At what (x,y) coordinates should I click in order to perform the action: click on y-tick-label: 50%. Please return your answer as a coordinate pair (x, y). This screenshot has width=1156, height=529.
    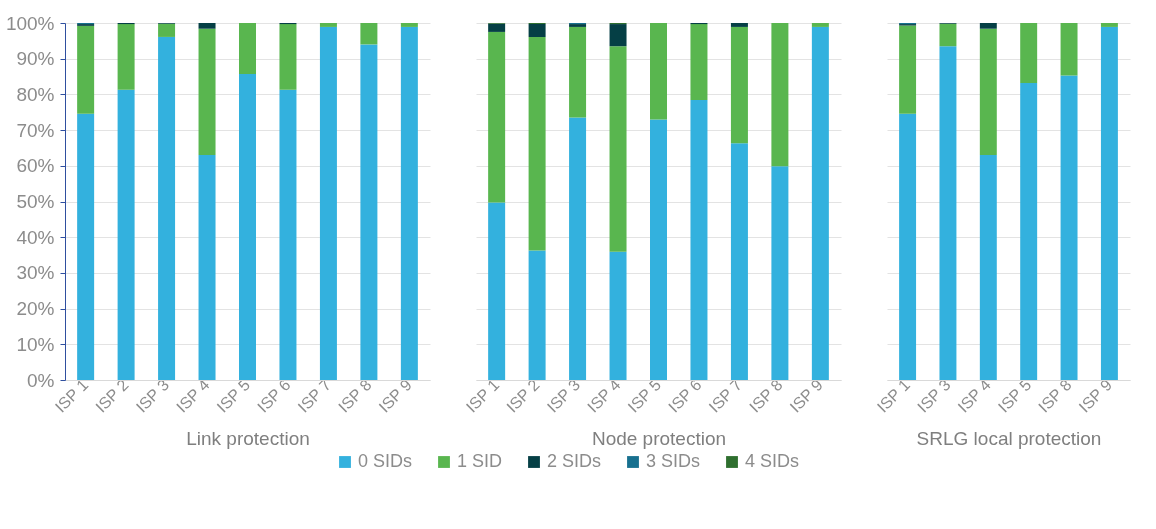
    Looking at the image, I should click on (35, 201).